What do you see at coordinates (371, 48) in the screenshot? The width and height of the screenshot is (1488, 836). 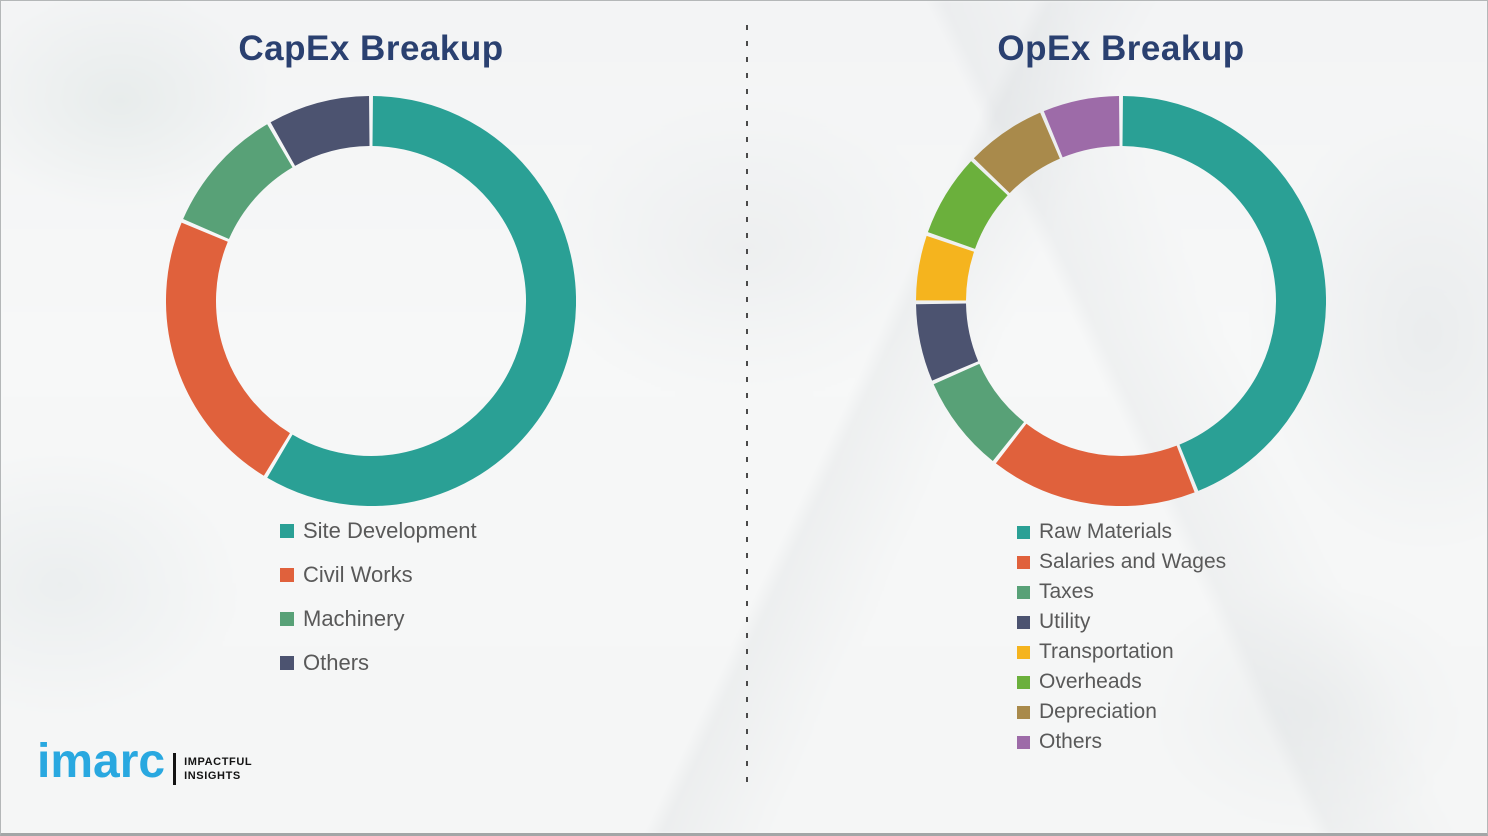 I see `capex-chart-title: CapEx Breakup` at bounding box center [371, 48].